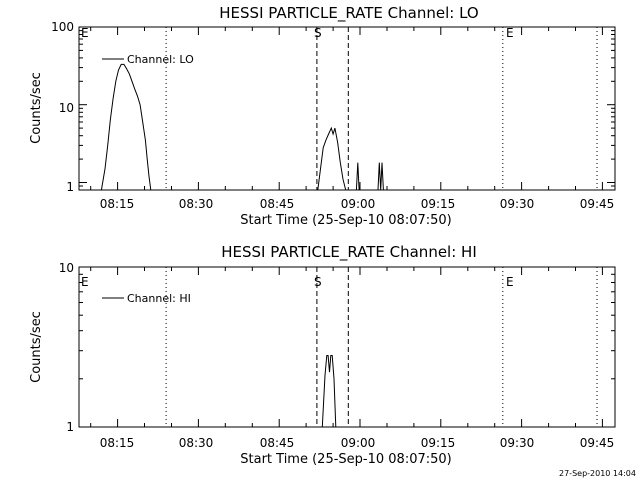  What do you see at coordinates (160, 59) in the screenshot?
I see `legend-label: Channel: LO` at bounding box center [160, 59].